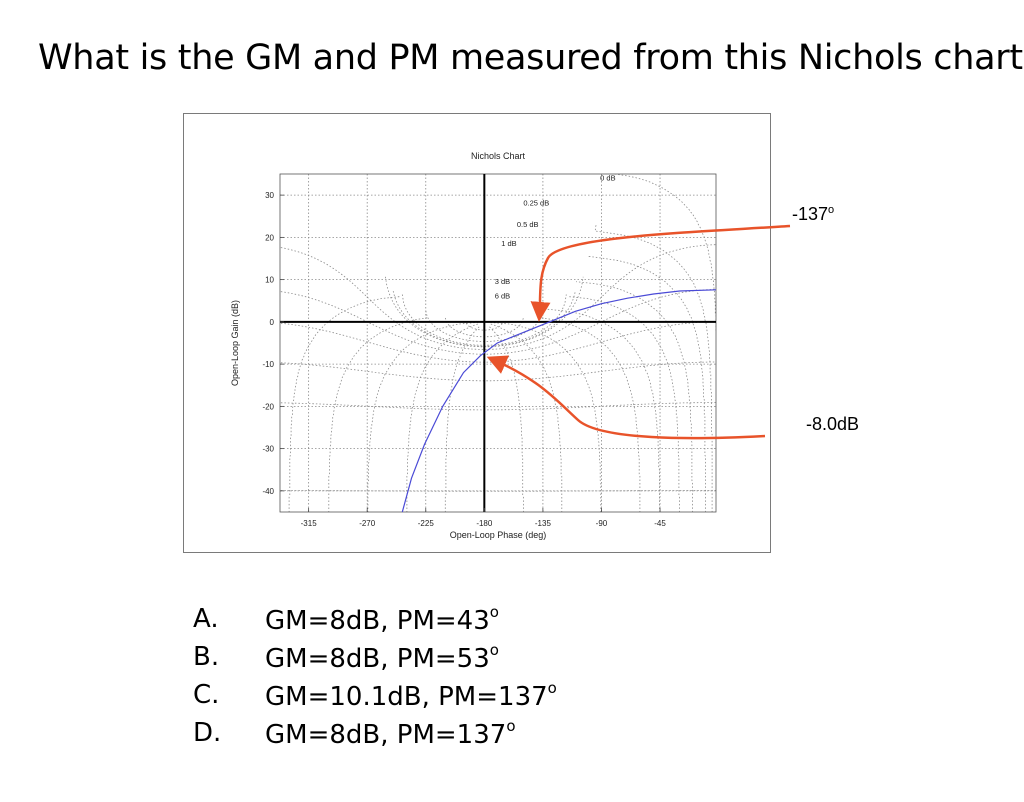  What do you see at coordinates (543, 523) in the screenshot?
I see `x-tick-label: -135` at bounding box center [543, 523].